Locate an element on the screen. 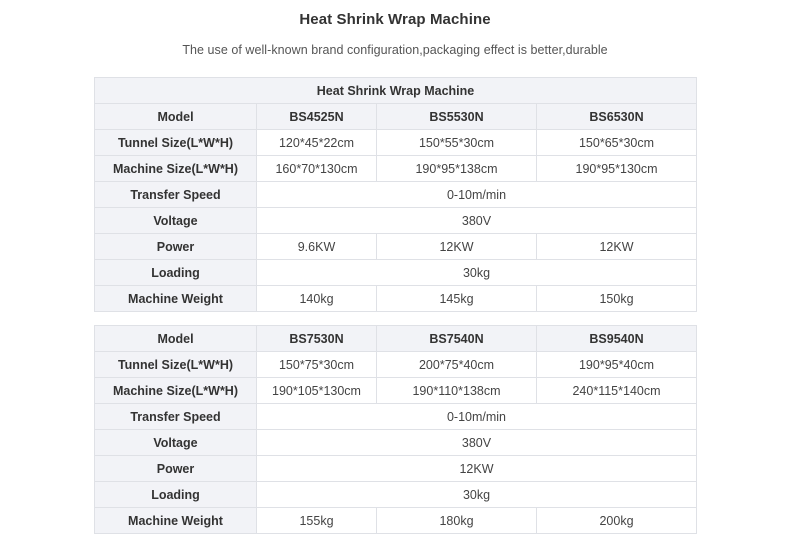 This screenshot has height=545, width=790. model-name-header: BS5530N is located at coordinates (456, 116).